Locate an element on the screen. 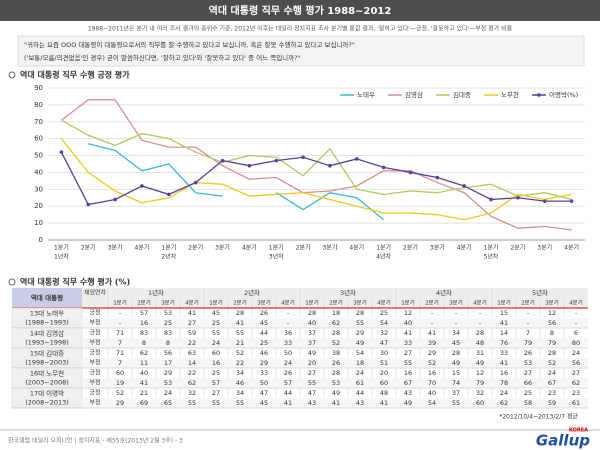 Image resolution: width=600 pixels, height=450 pixels. cell-value: 29 is located at coordinates (264, 363).